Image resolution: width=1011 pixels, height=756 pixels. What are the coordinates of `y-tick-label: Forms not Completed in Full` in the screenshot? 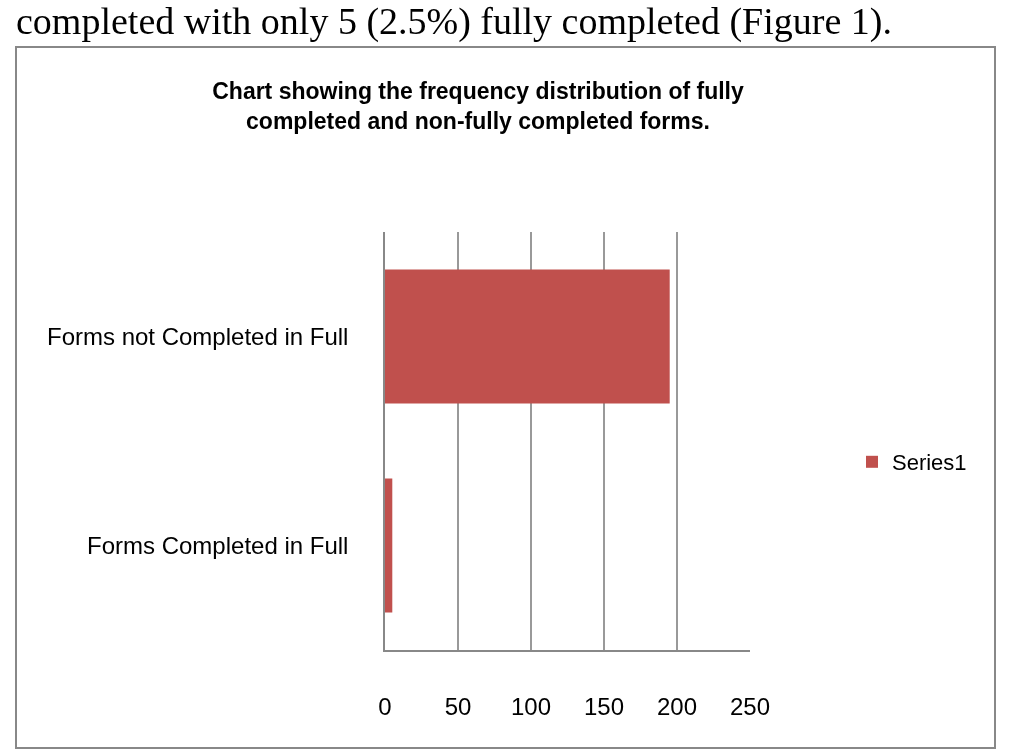 It's located at (198, 336).